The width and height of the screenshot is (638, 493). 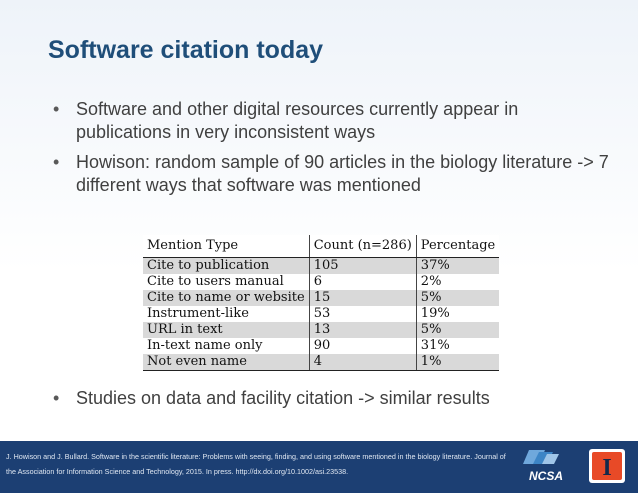 I want to click on cell-percentage: 19%, so click(x=458, y=314).